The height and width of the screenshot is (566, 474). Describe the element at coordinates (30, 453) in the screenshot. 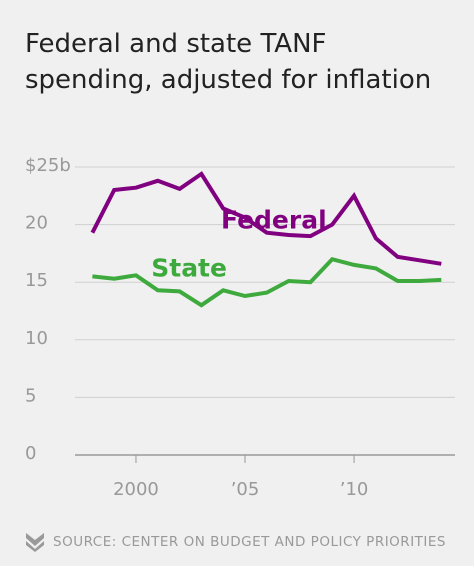

I see `y-tick-label: 0` at that location.